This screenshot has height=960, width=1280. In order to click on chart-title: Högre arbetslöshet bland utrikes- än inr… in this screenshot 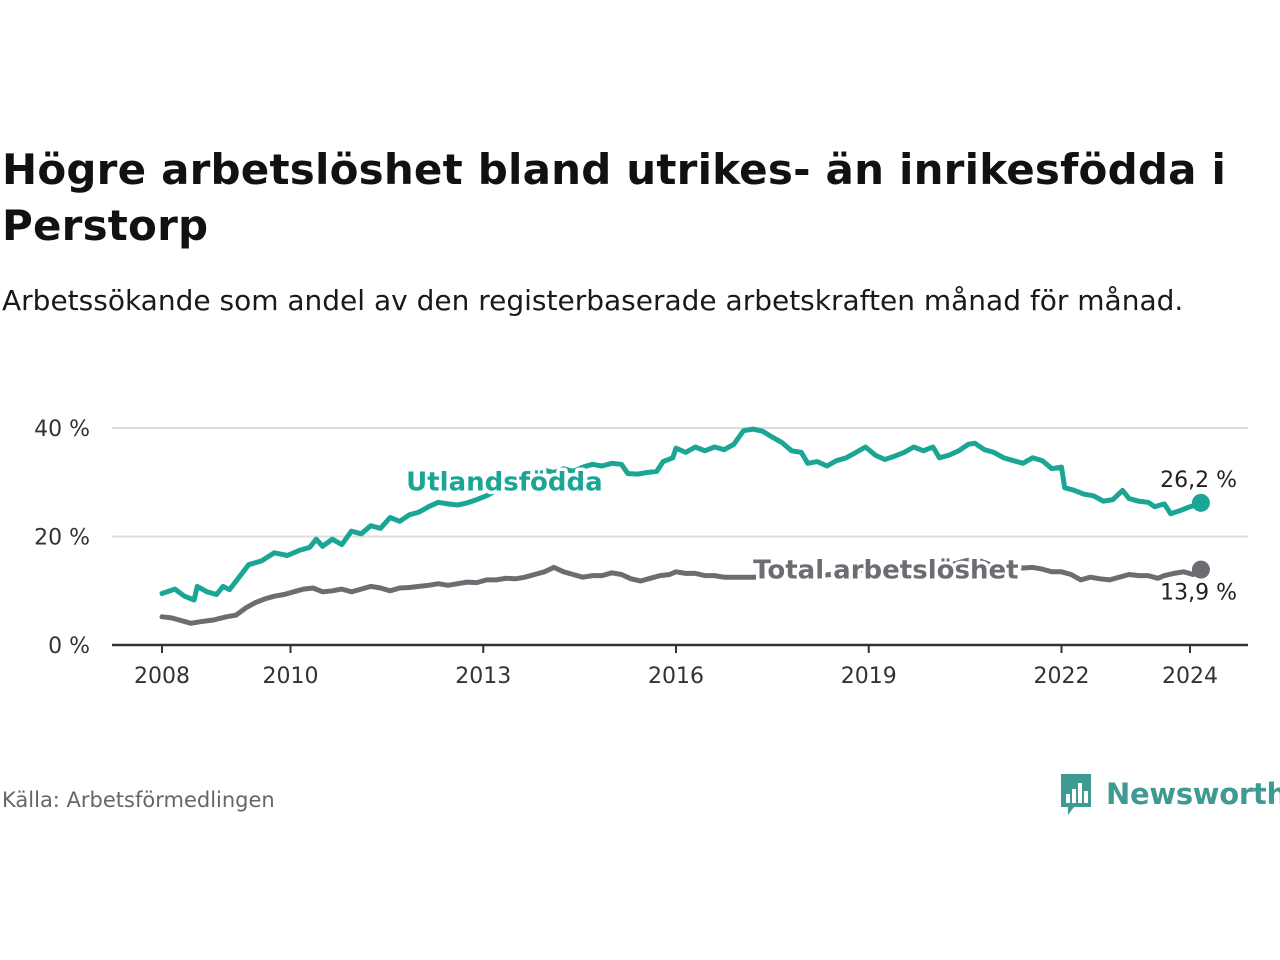, I will do `click(614, 197)`.